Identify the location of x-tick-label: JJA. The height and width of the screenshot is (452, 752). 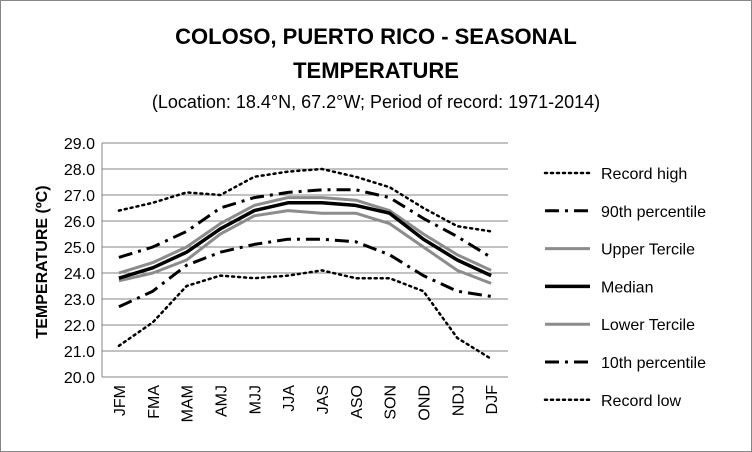
(289, 398).